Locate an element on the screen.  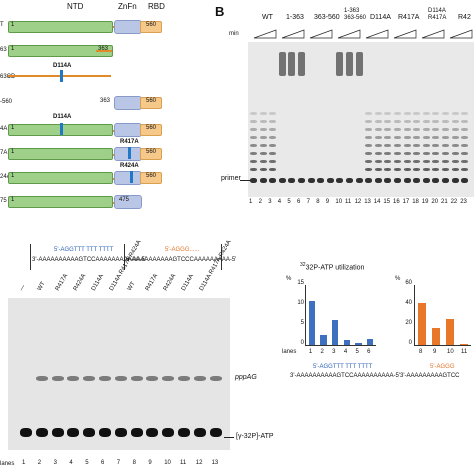
lane-number: 19 is located at coordinates (425, 202).